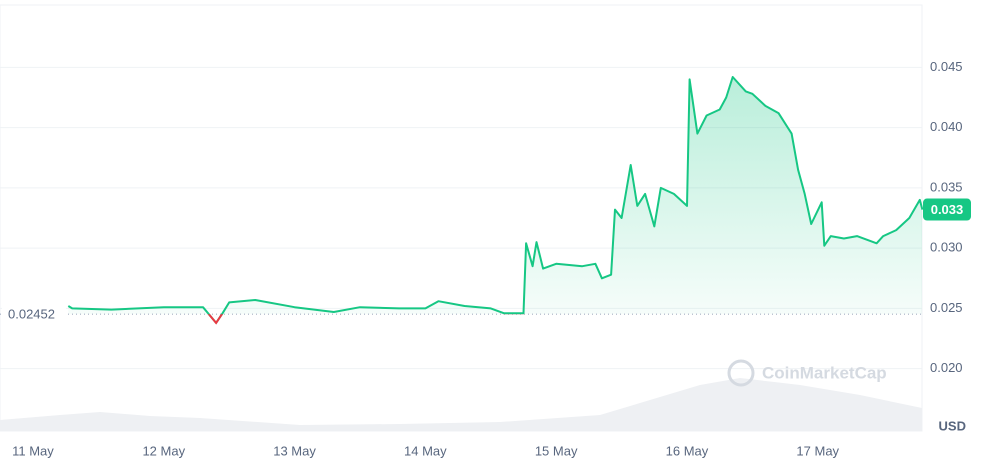 Image resolution: width=981 pixels, height=465 pixels. Describe the element at coordinates (946, 307) in the screenshot. I see `y-tick-label: 0.025` at that location.